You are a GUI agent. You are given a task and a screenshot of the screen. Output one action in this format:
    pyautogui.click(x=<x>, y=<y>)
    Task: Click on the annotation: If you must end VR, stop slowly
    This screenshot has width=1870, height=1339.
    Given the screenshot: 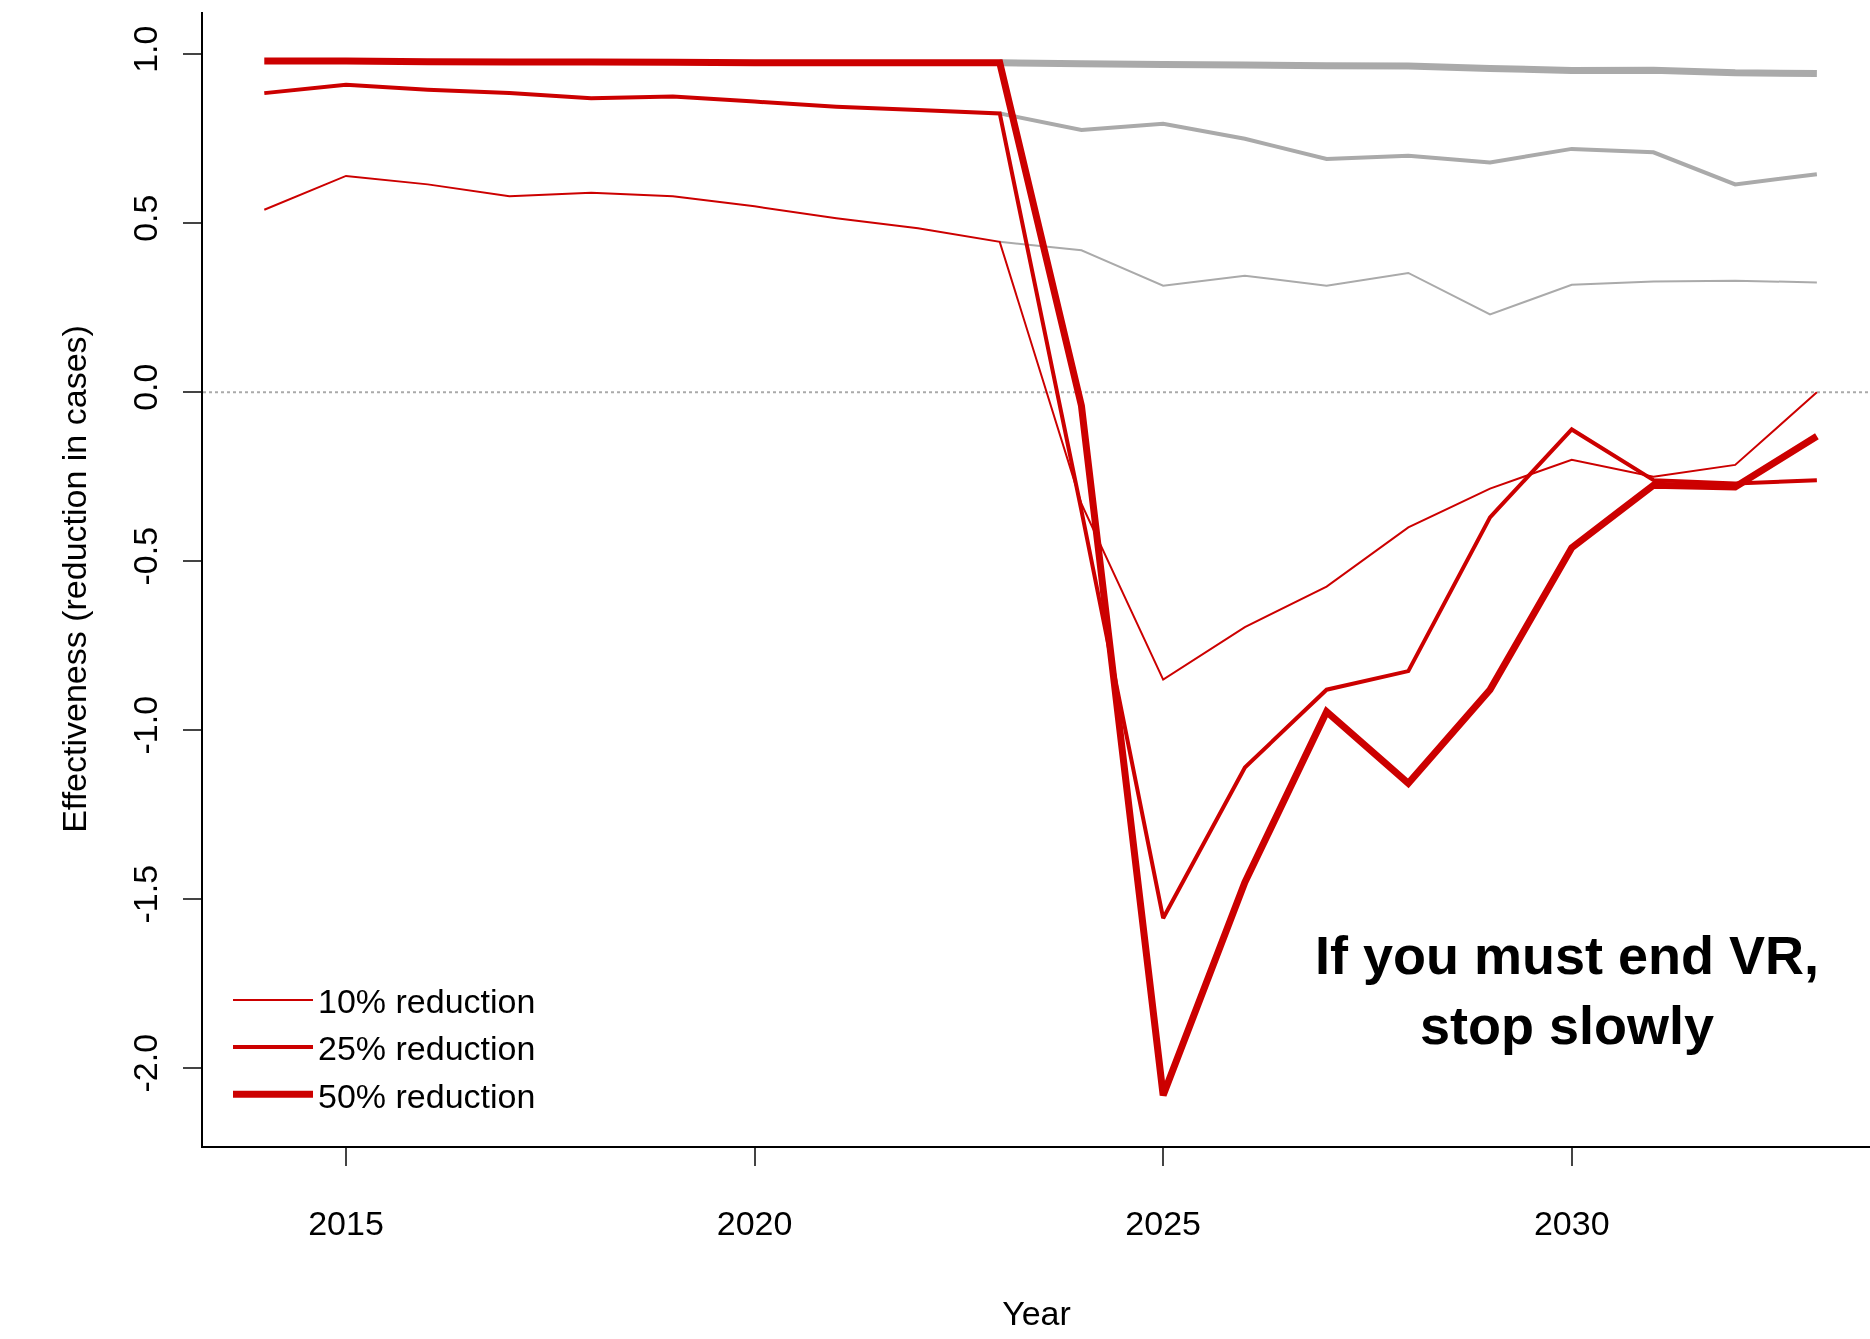 What is the action you would take?
    pyautogui.click(x=1567, y=990)
    